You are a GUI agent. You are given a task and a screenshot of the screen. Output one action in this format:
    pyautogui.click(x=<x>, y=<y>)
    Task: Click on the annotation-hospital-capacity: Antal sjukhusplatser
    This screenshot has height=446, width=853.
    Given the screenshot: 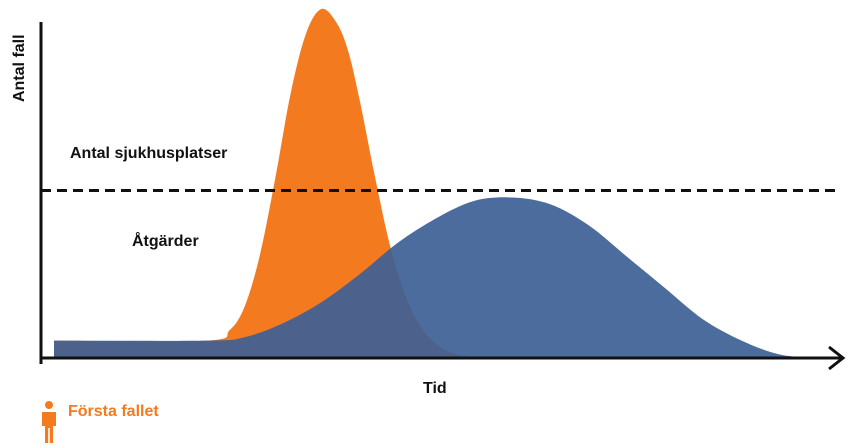 What is the action you would take?
    pyautogui.click(x=148, y=153)
    